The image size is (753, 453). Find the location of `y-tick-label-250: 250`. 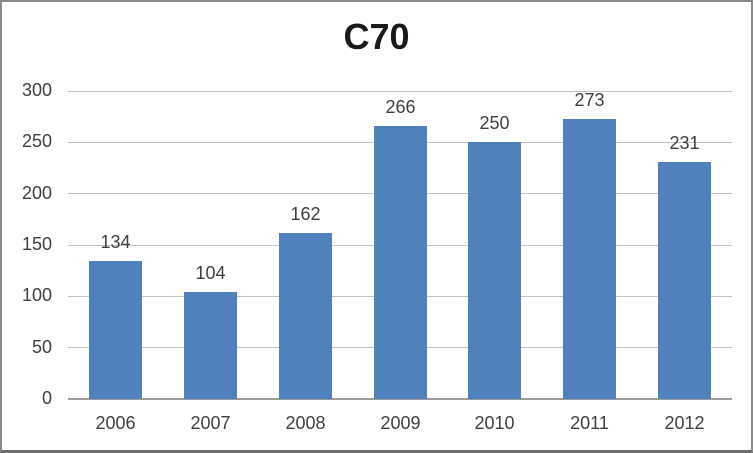

y-tick-label-250: 250 is located at coordinates (36, 141).